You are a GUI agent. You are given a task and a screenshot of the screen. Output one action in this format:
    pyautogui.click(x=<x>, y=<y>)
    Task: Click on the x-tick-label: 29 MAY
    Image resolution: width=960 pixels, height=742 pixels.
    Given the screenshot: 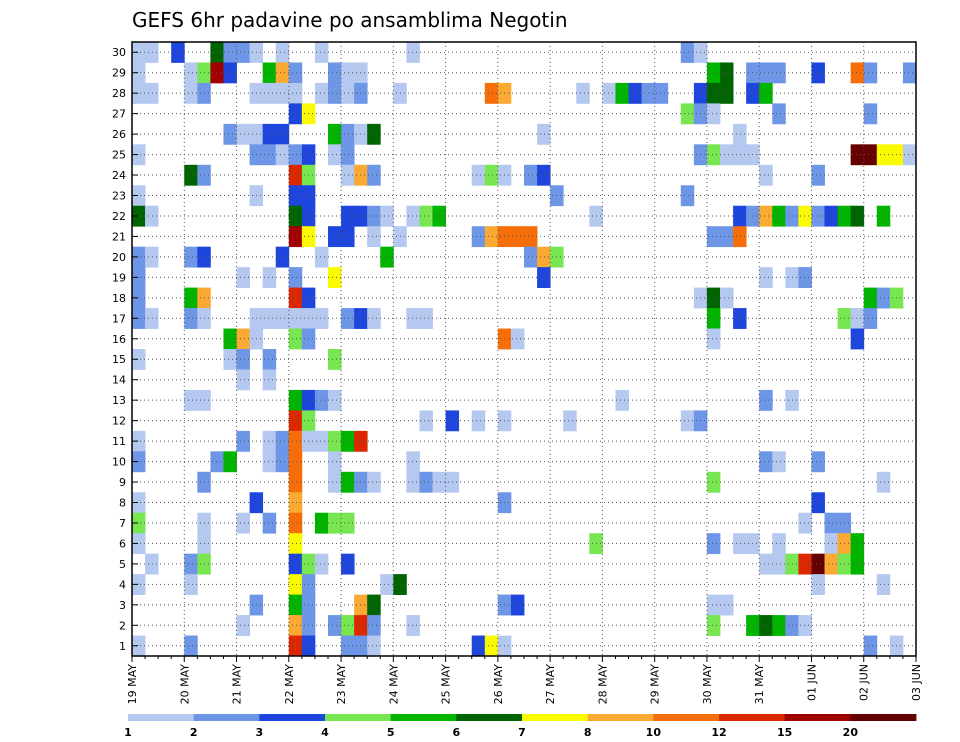 What is the action you would take?
    pyautogui.click(x=655, y=684)
    